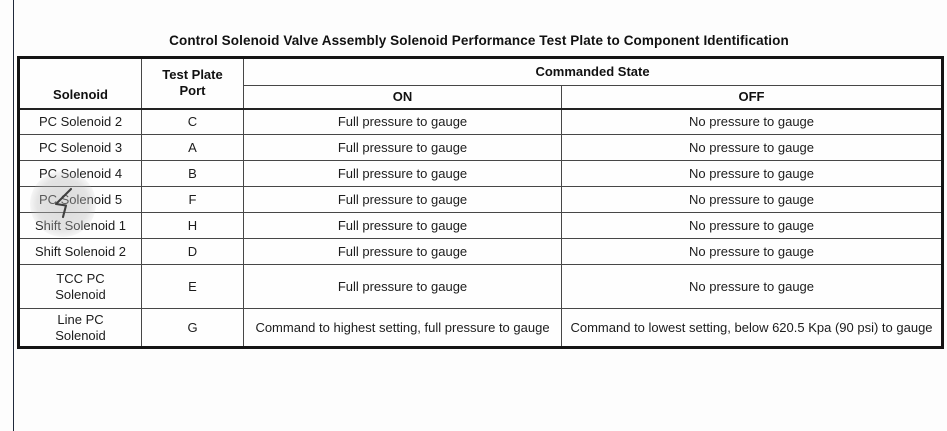 The height and width of the screenshot is (431, 947). What do you see at coordinates (192, 147) in the screenshot?
I see `cell-port: A` at bounding box center [192, 147].